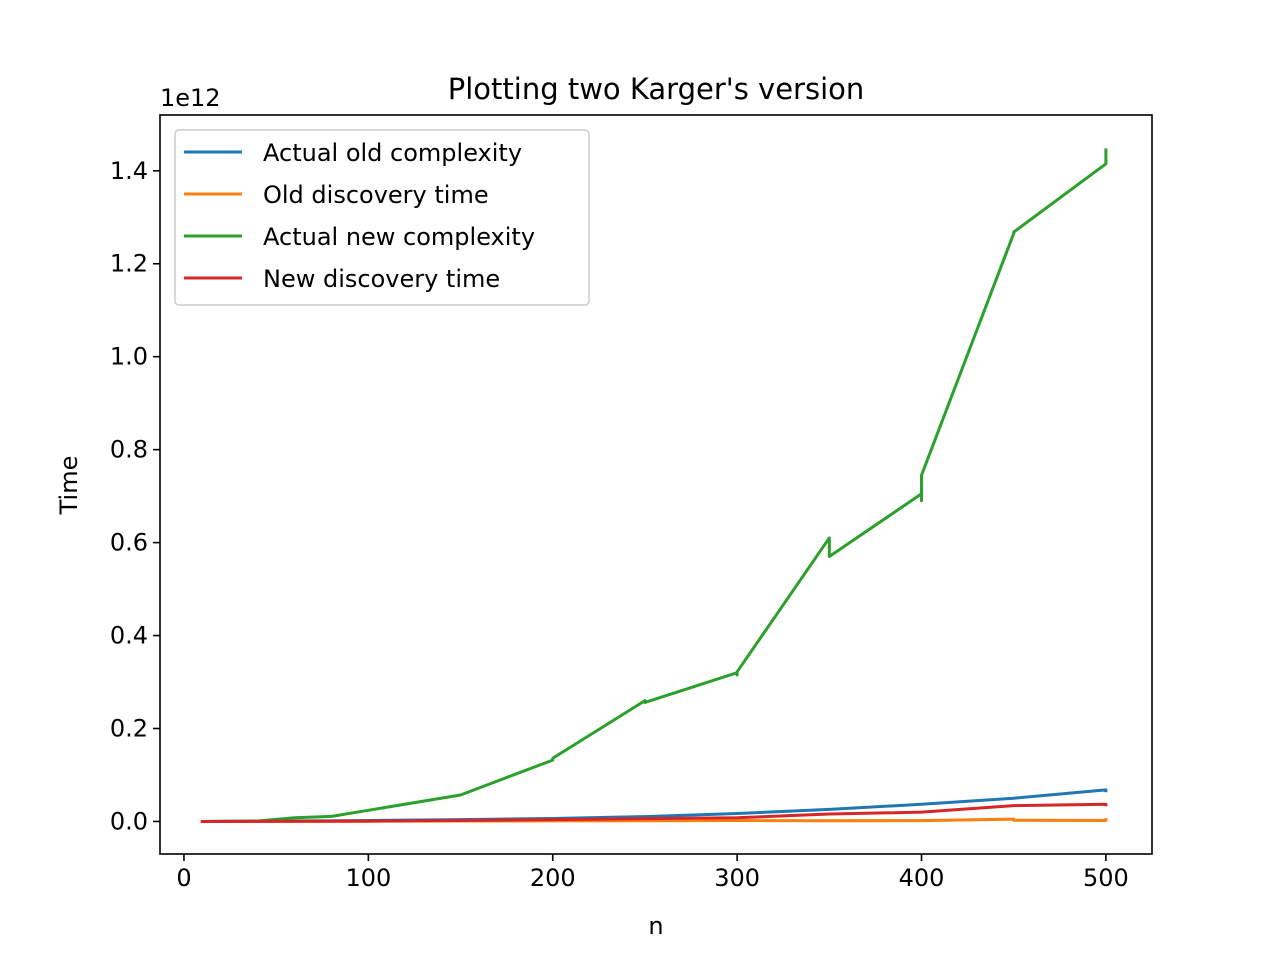 This screenshot has width=1280, height=960. I want to click on y-tick-label: 0.2, so click(129, 729).